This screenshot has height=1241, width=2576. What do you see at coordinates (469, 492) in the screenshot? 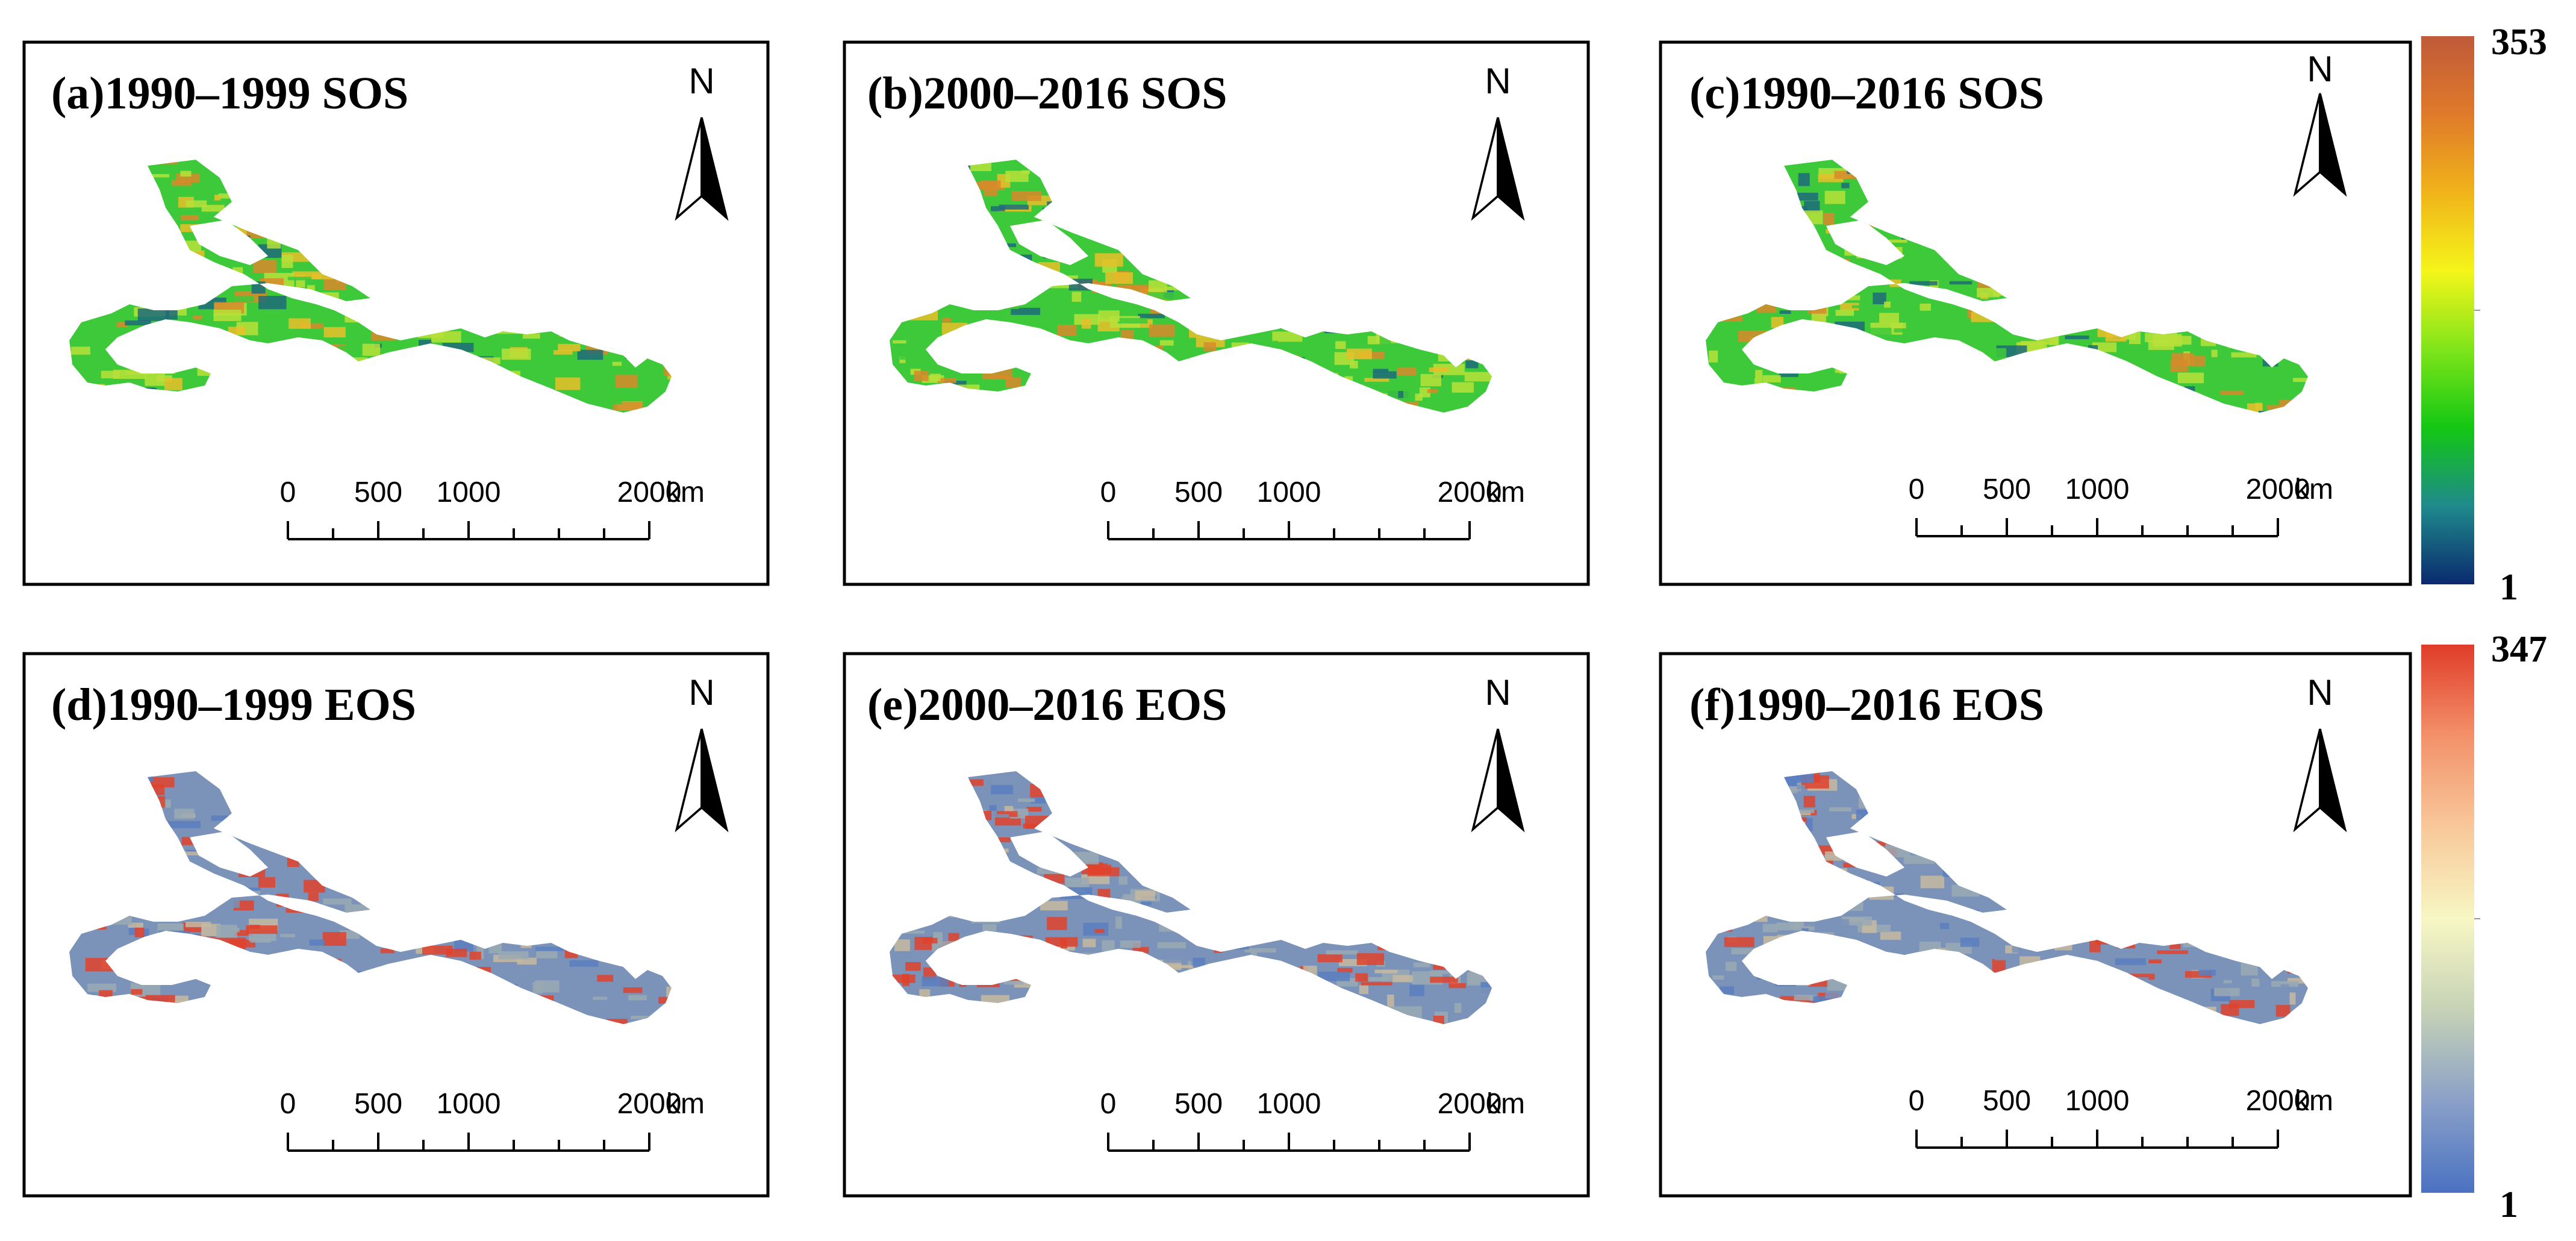
I see `scale-bar-label: 1000` at bounding box center [469, 492].